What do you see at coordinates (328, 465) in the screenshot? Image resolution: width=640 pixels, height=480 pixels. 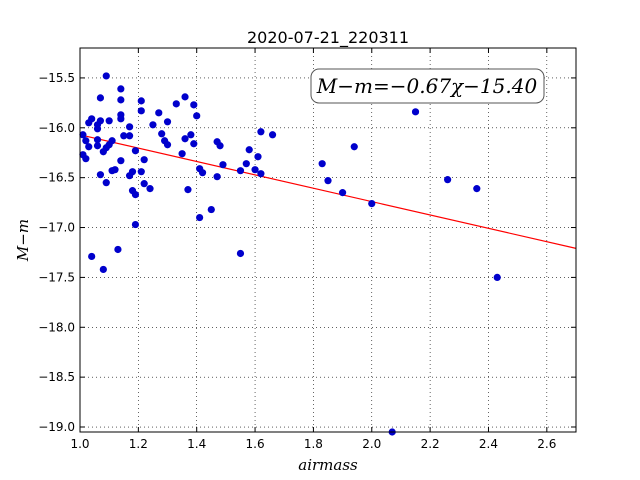 I see `x-axis-label: airmass` at bounding box center [328, 465].